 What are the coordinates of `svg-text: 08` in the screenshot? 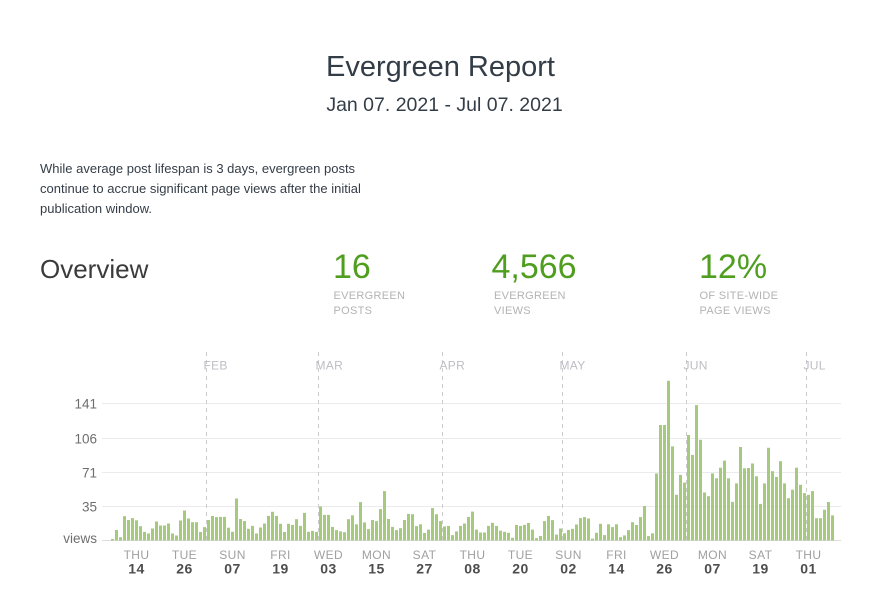 It's located at (472, 569).